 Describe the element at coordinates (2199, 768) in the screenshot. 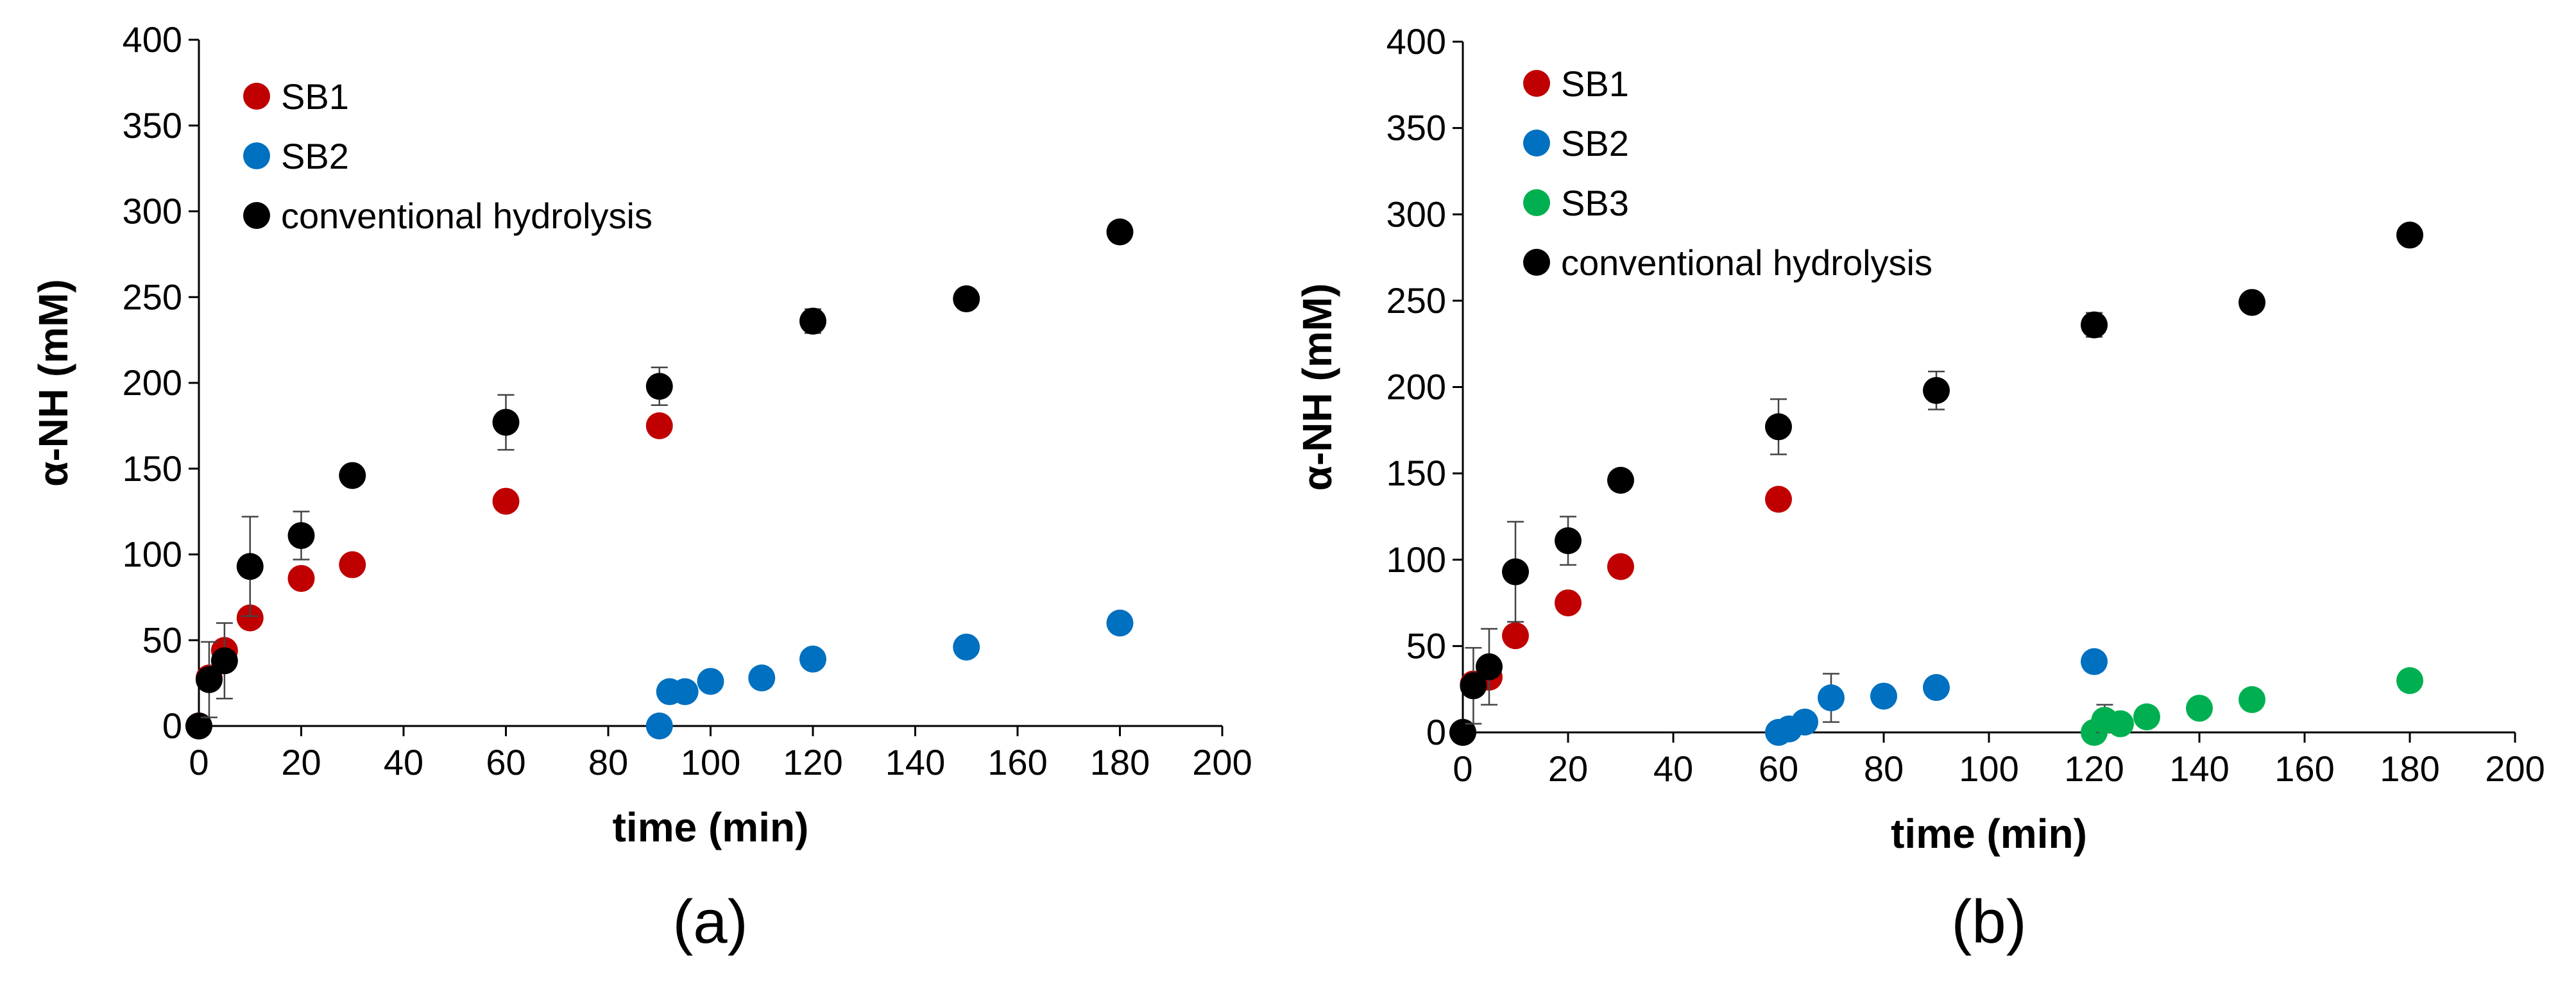

I see `panel-b-x-tick: 140` at that location.